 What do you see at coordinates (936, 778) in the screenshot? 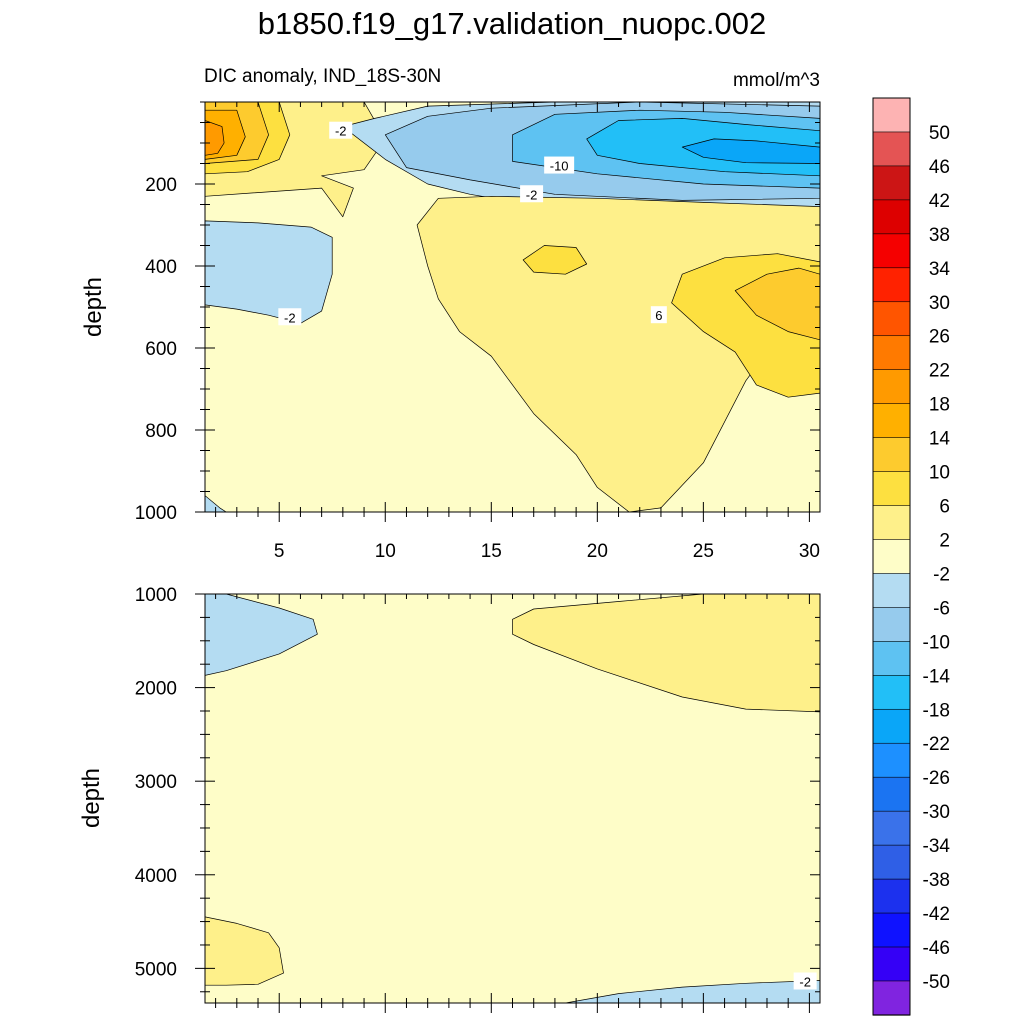
I see `colorbar-level-label: -26` at bounding box center [936, 778].